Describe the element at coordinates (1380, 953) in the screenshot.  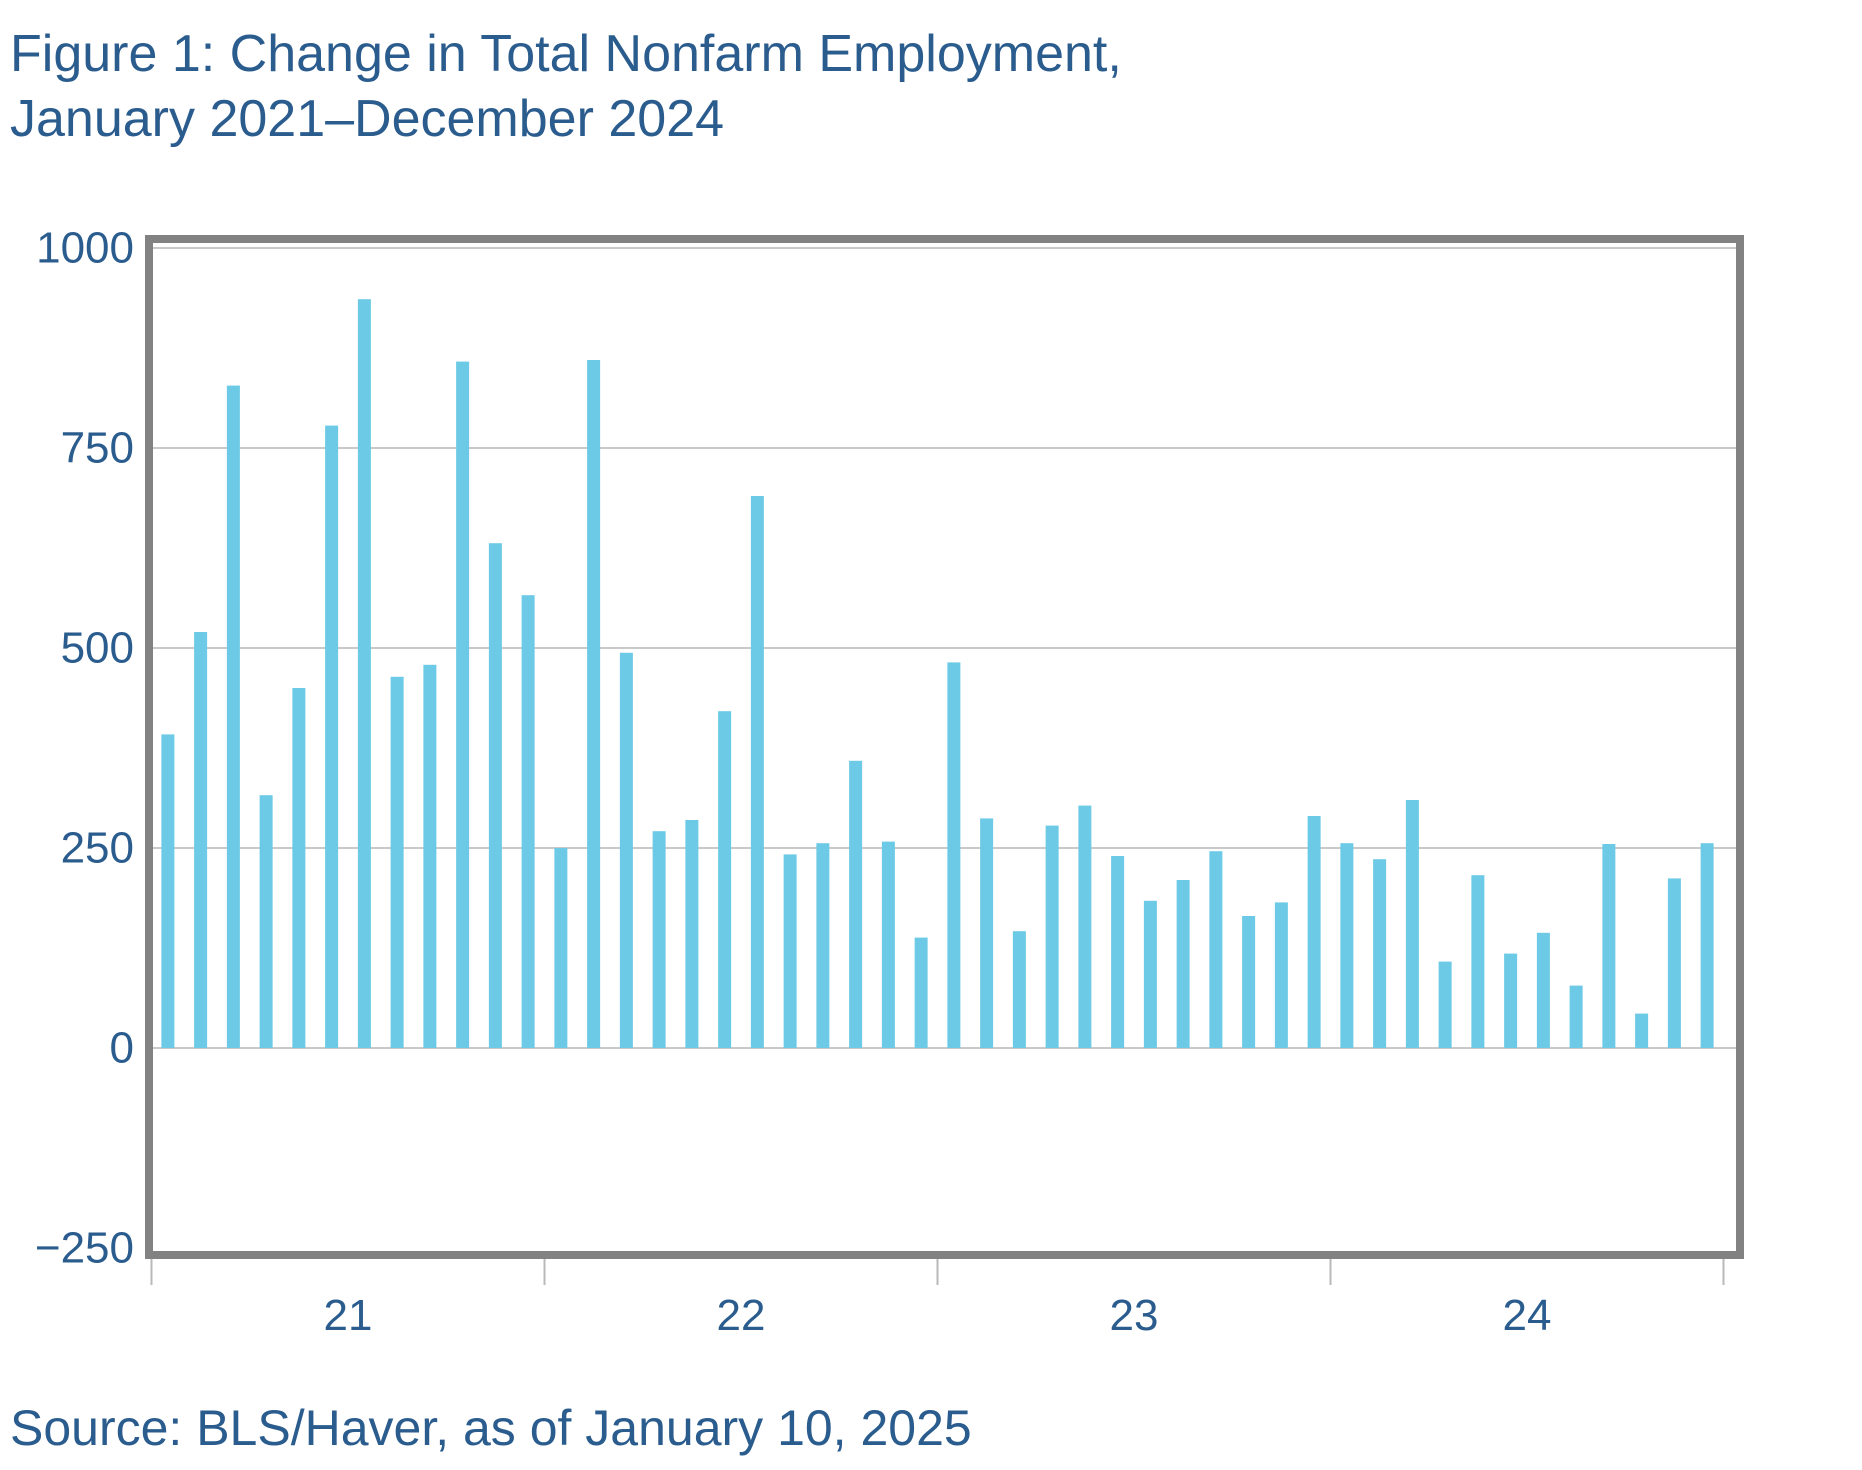
I see `bar-feb-2024` at that location.